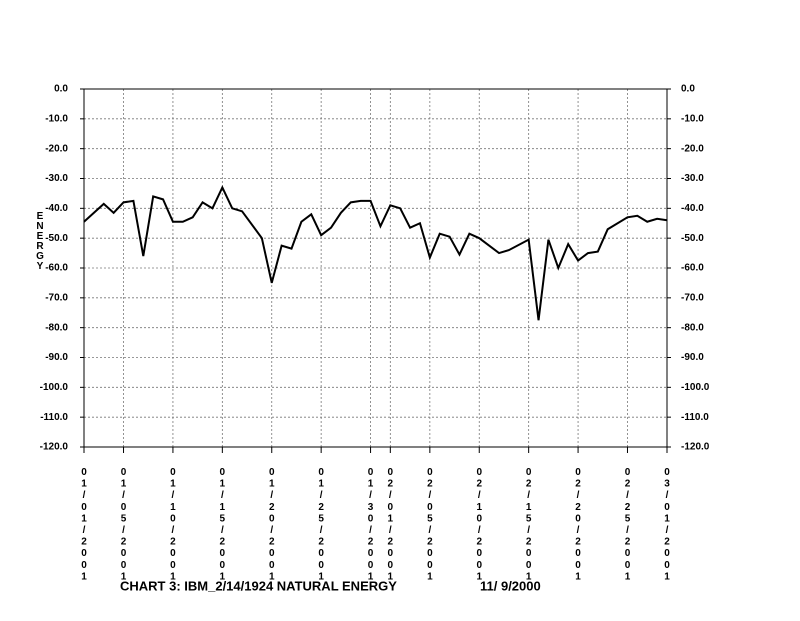  What do you see at coordinates (391, 524) in the screenshot?
I see `x-tick-label: 0 2/0 1/2 0 0 1` at bounding box center [391, 524].